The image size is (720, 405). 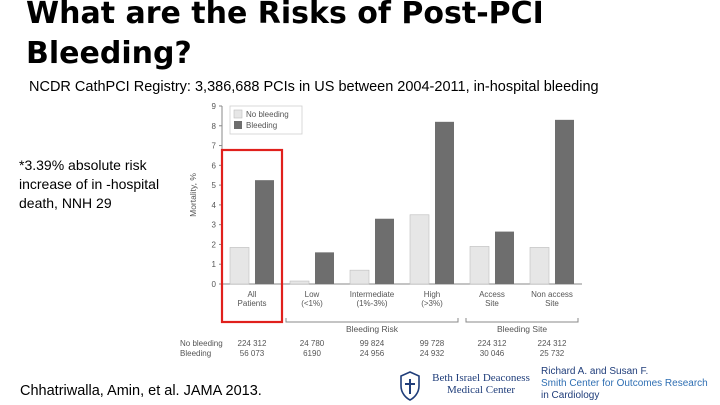 What do you see at coordinates (595, 371) in the screenshot?
I see `center-line-1: Richard A. and Susan F.` at bounding box center [595, 371].